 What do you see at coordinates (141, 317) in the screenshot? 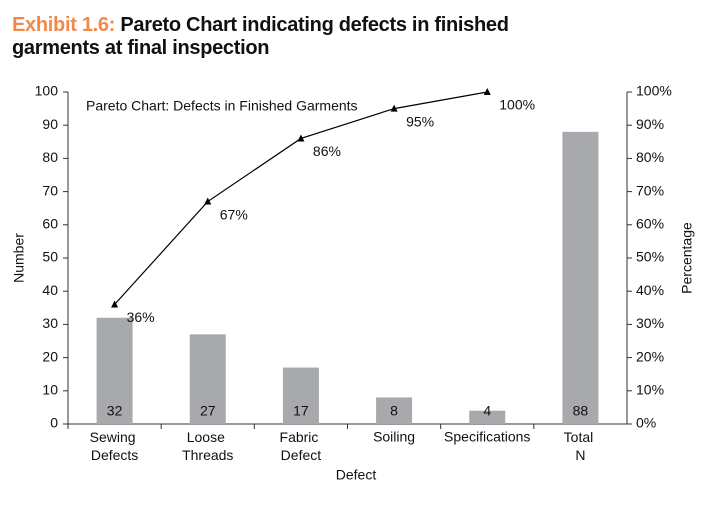
I see `line-label: 36%` at bounding box center [141, 317].